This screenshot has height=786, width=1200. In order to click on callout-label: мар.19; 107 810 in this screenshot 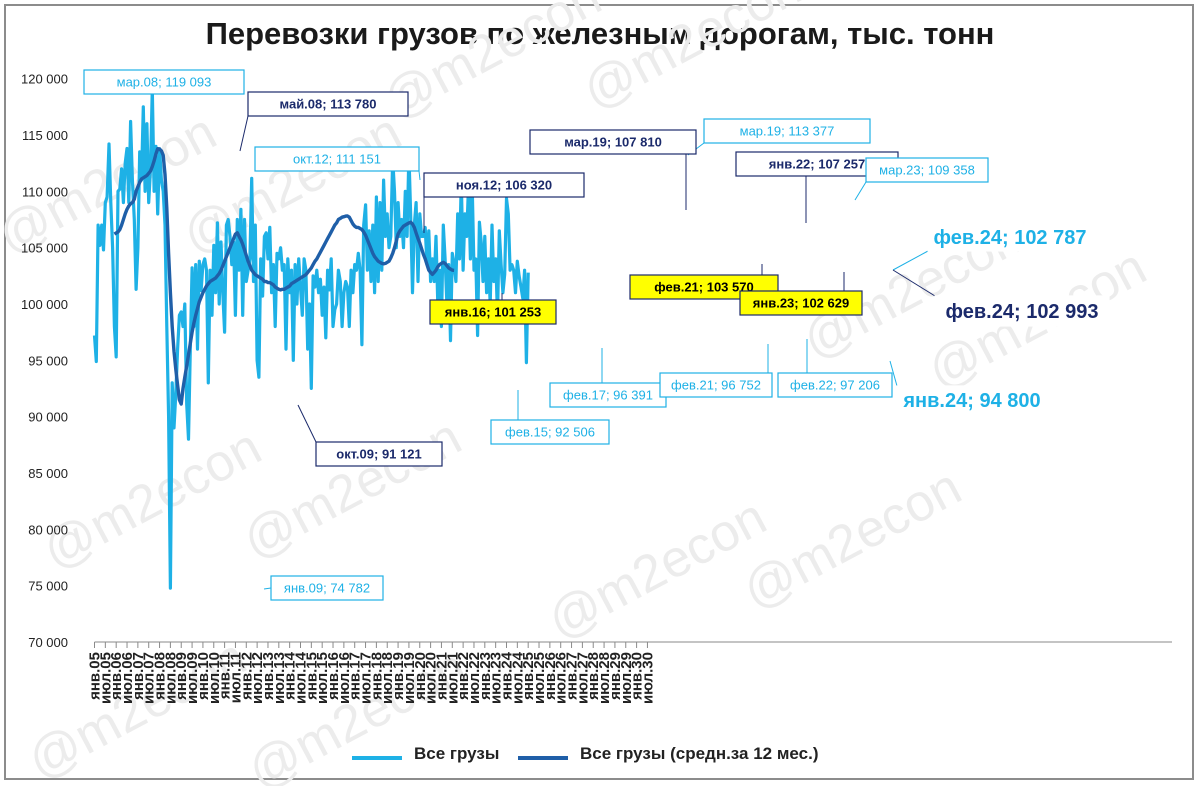, I will do `click(613, 142)`.